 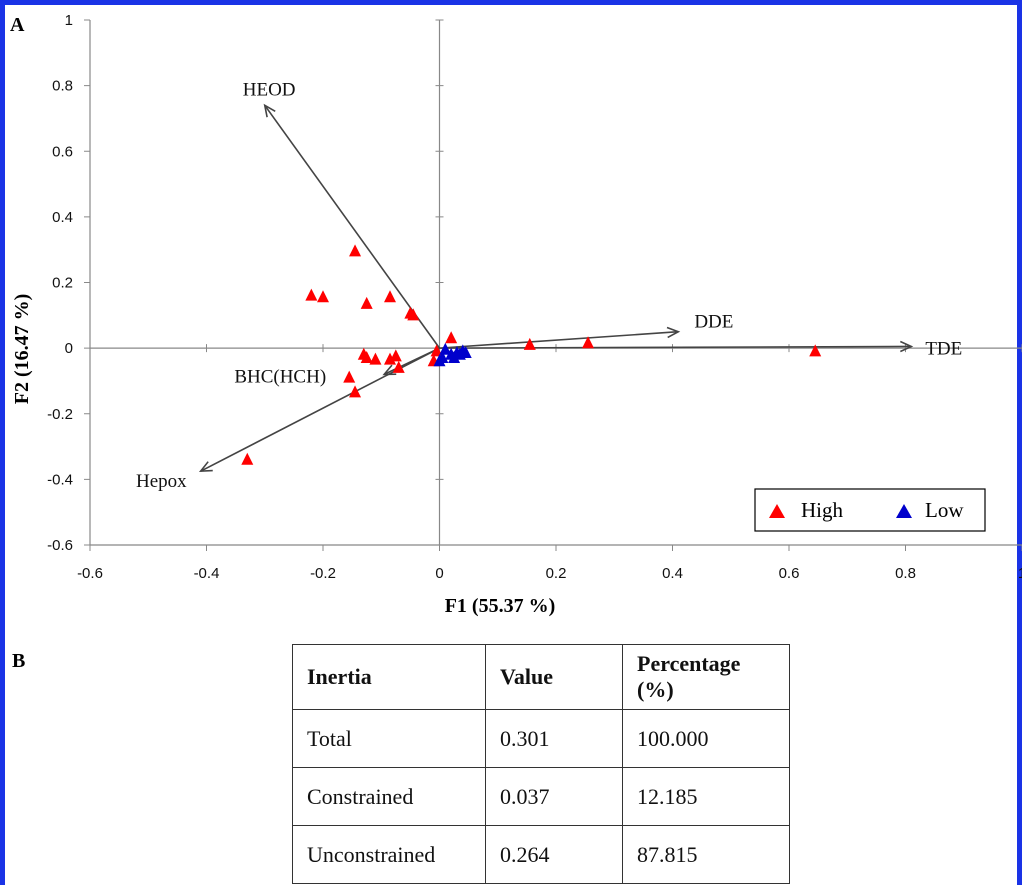 I want to click on y-tick-label: -0.6, so click(x=60, y=545).